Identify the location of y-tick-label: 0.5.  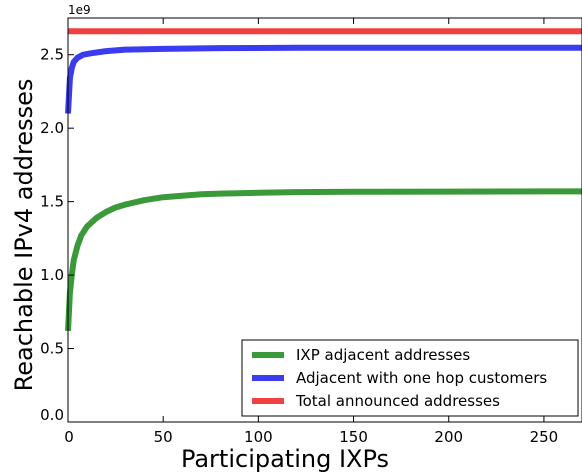
(52, 349).